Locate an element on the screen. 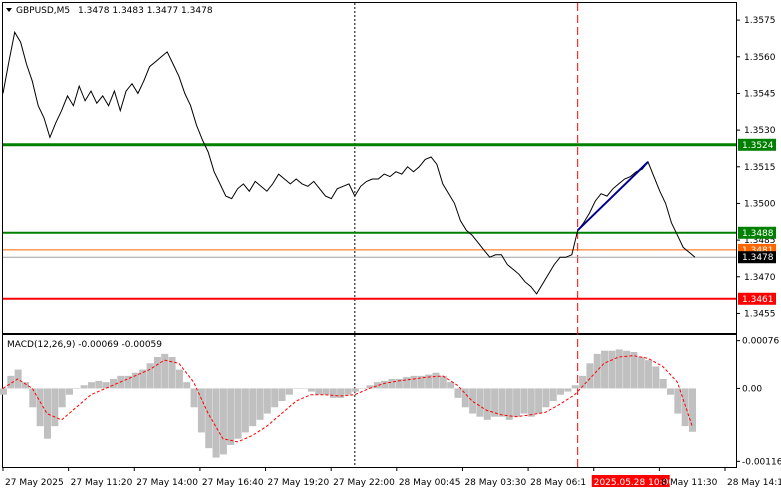  ohlc-label: 1.3478 1.3483 1.3477 1.3478 is located at coordinates (145, 11).